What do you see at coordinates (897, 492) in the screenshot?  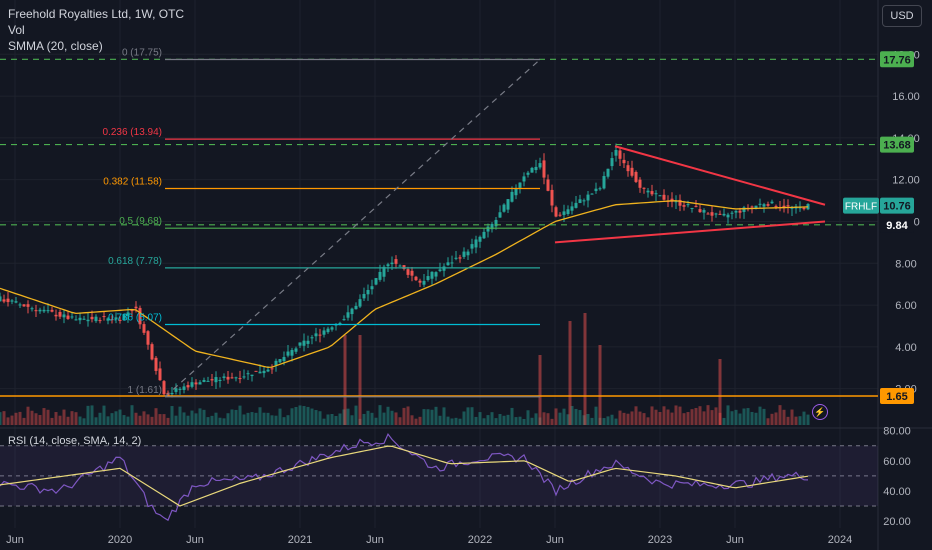 I see `rsi-axis-tick: 40.00` at bounding box center [897, 492].